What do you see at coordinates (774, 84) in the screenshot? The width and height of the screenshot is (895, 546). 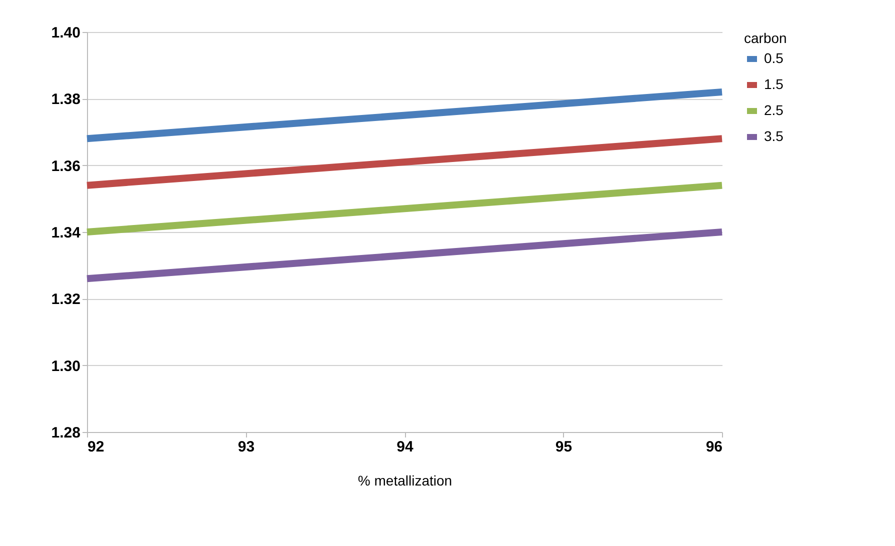 I see `legend-label: 1.5` at bounding box center [774, 84].